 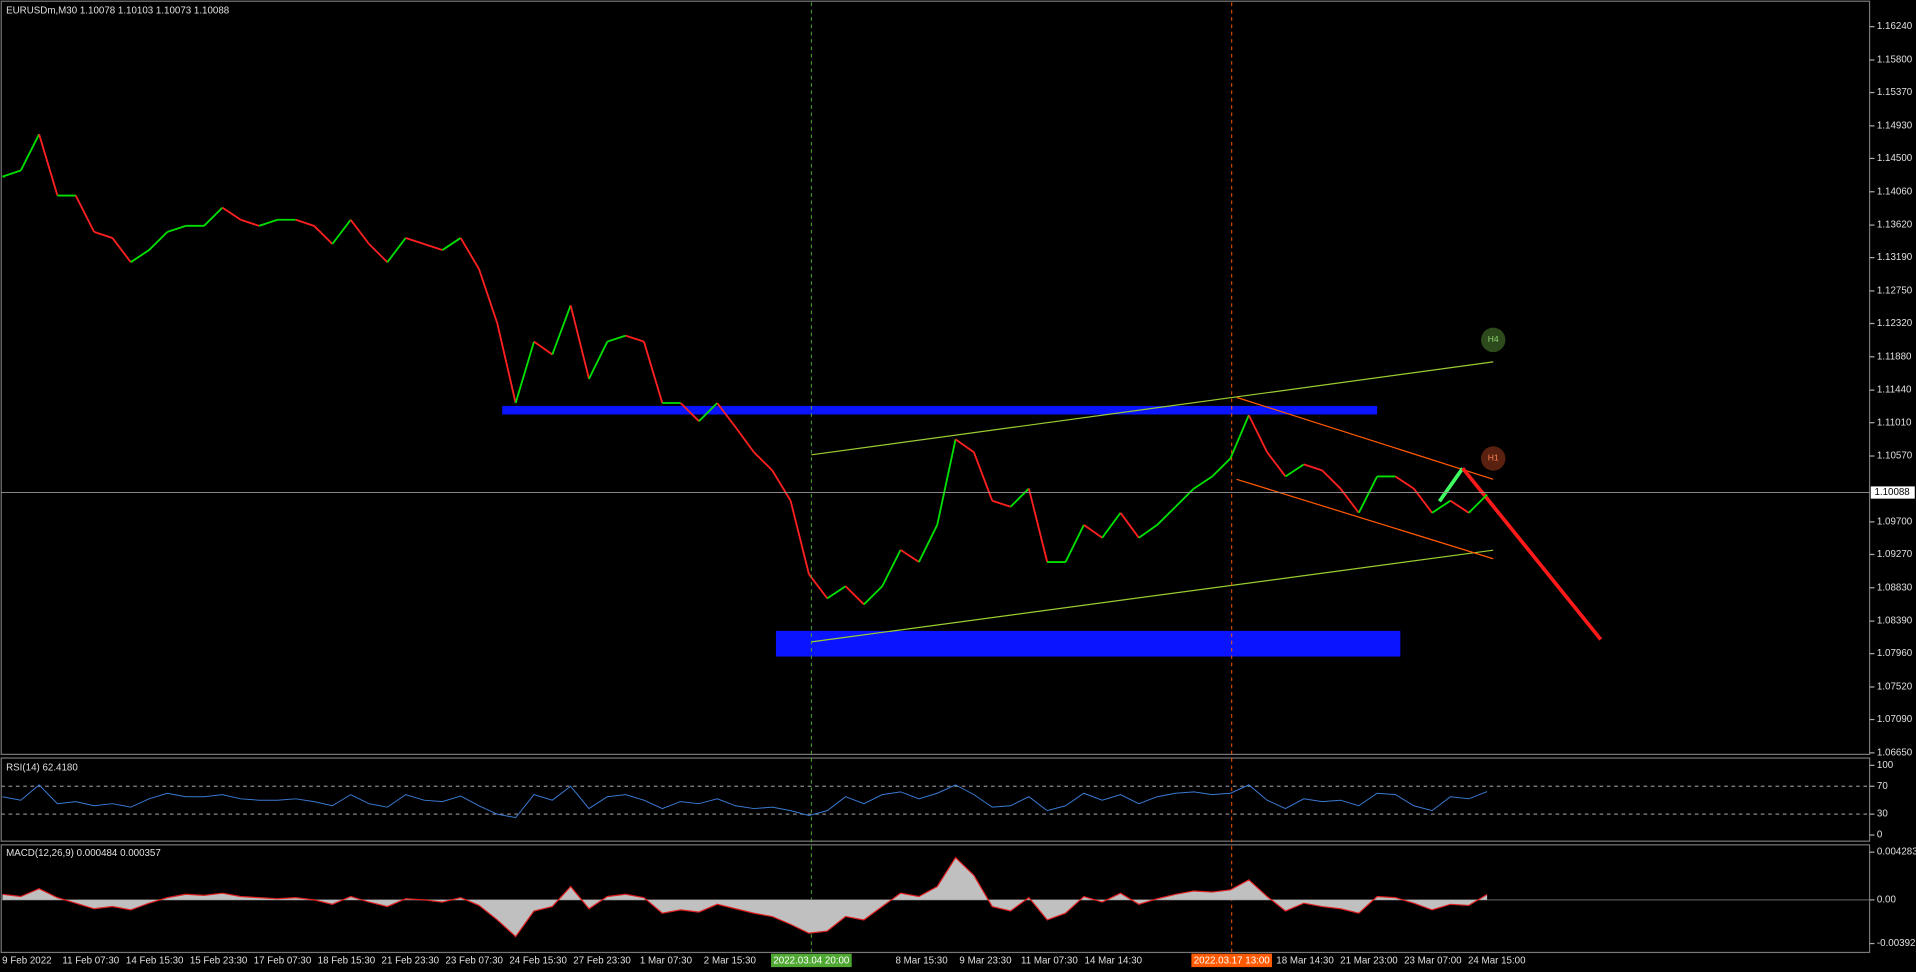 I want to click on marker-label: 2022.03.17 13:00, so click(x=1232, y=961).